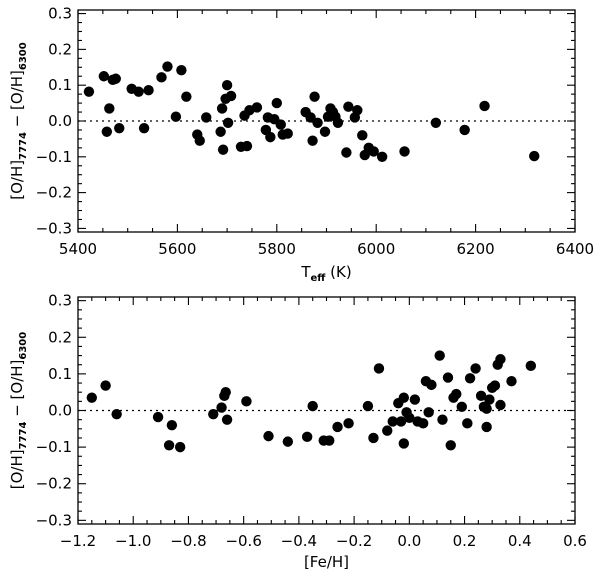 The height and width of the screenshot is (576, 600). Describe the element at coordinates (177, 249) in the screenshot. I see `x-tick-label: 5600` at that location.